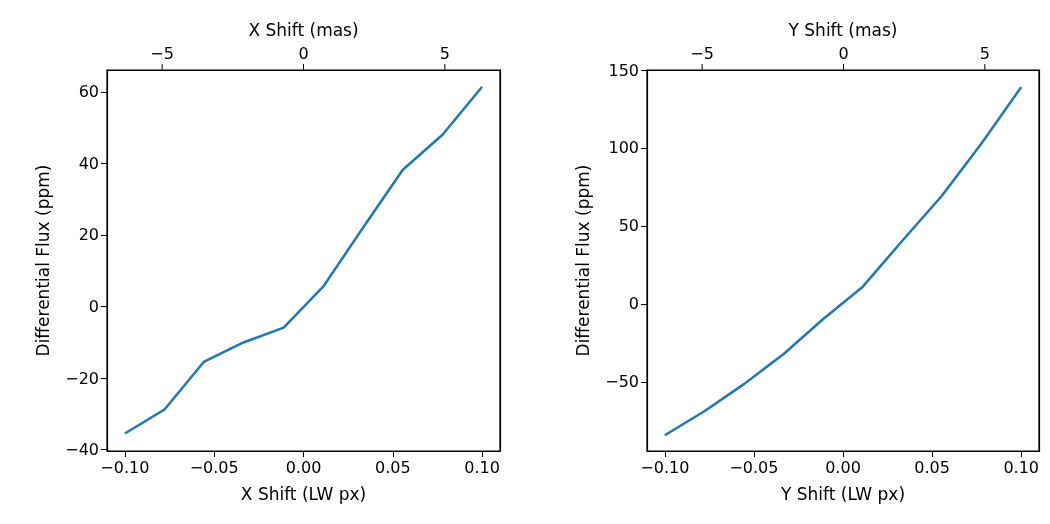 Image resolution: width=1050 pixels, height=524 pixels. Describe the element at coordinates (628, 226) in the screenshot. I see `y-tick-label: 50` at that location.